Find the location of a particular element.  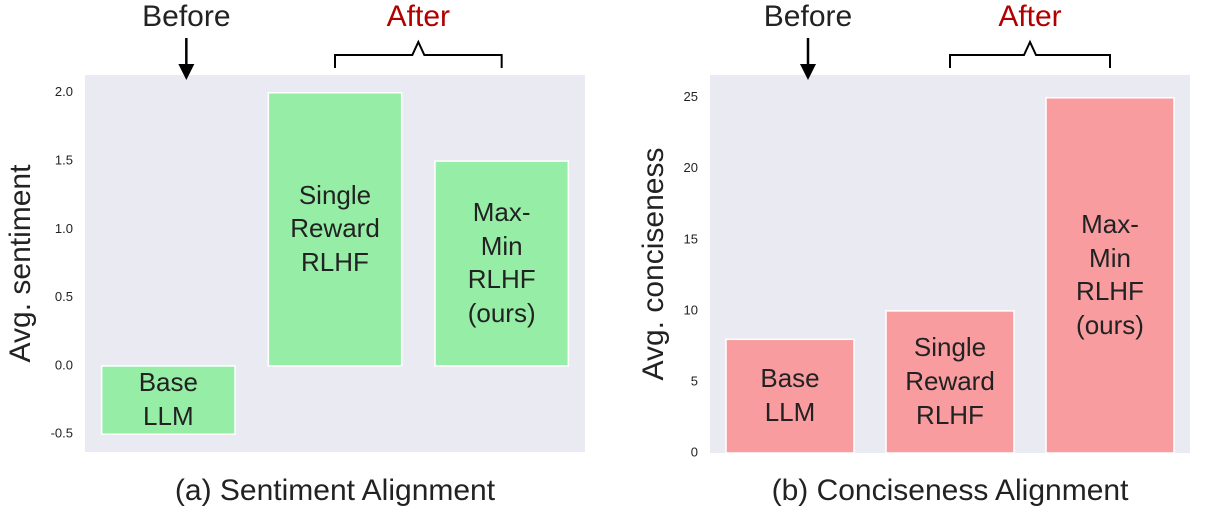

y-tick-label: 20 is located at coordinates (691, 167).